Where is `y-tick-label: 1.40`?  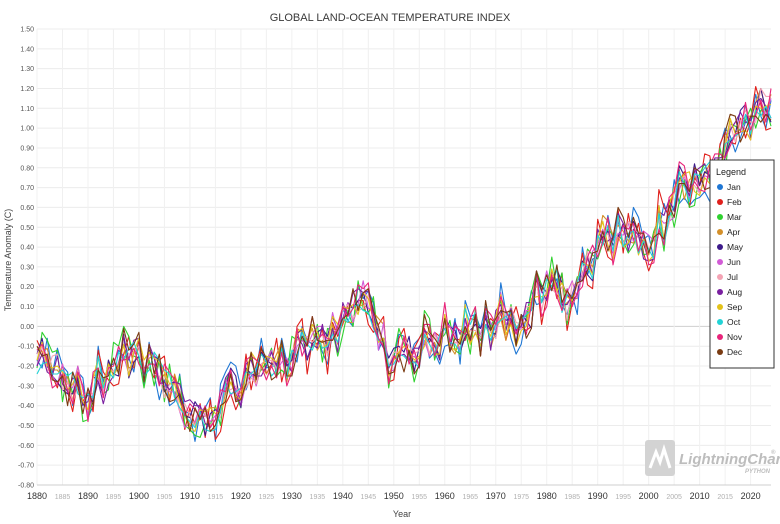 y-tick-label: 1.40 is located at coordinates (27, 49).